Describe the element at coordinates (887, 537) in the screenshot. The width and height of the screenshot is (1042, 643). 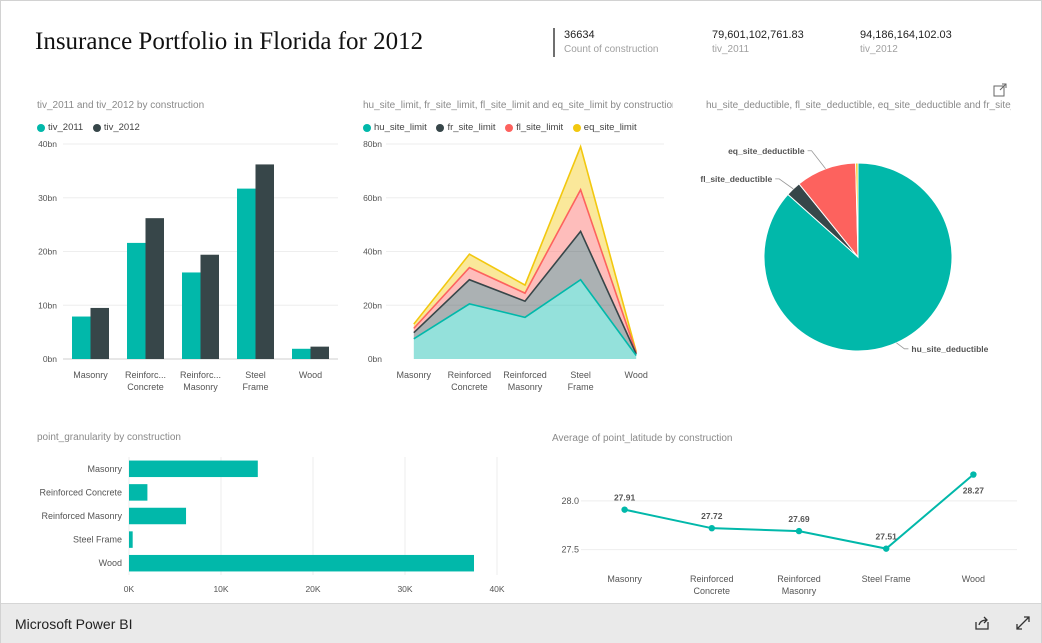
I see `data-label: 27.51` at that location.